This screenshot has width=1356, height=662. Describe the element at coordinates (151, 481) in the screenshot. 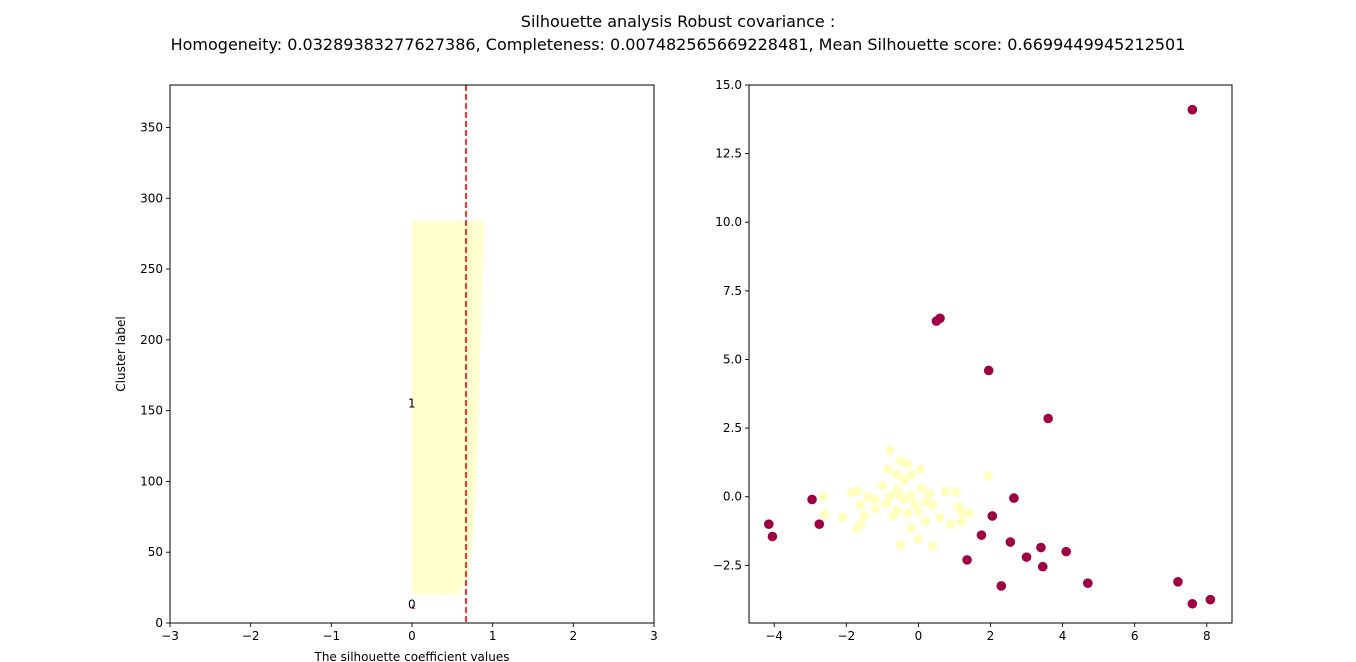

I see `silhouette-y-tick-label: 100` at that location.